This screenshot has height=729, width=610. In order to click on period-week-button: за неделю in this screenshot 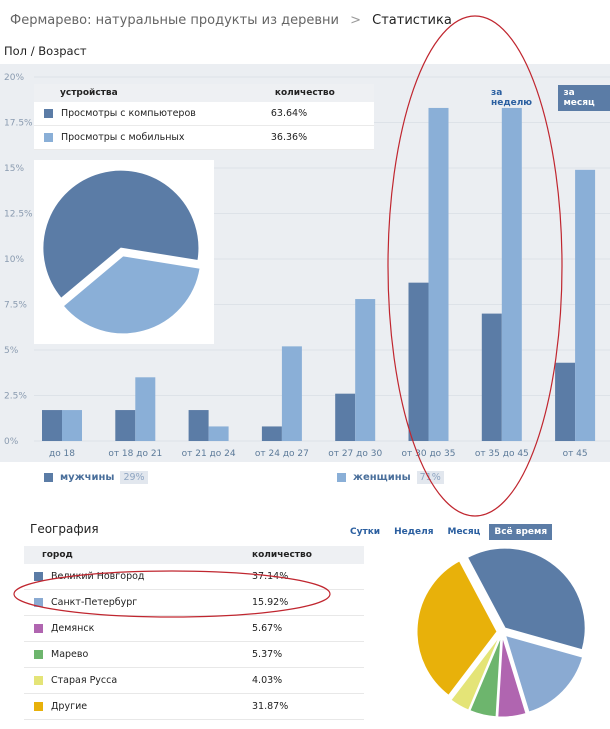, I will do `click(512, 98)`.